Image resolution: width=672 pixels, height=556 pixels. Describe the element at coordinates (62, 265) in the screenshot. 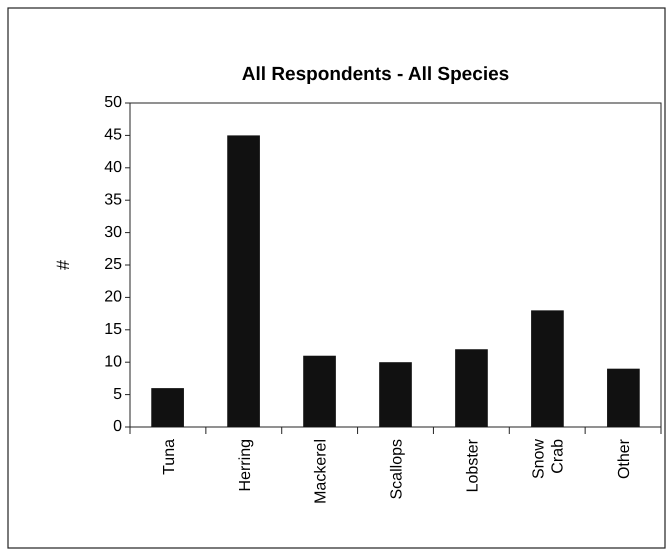

I see `y-axis-title: #` at that location.